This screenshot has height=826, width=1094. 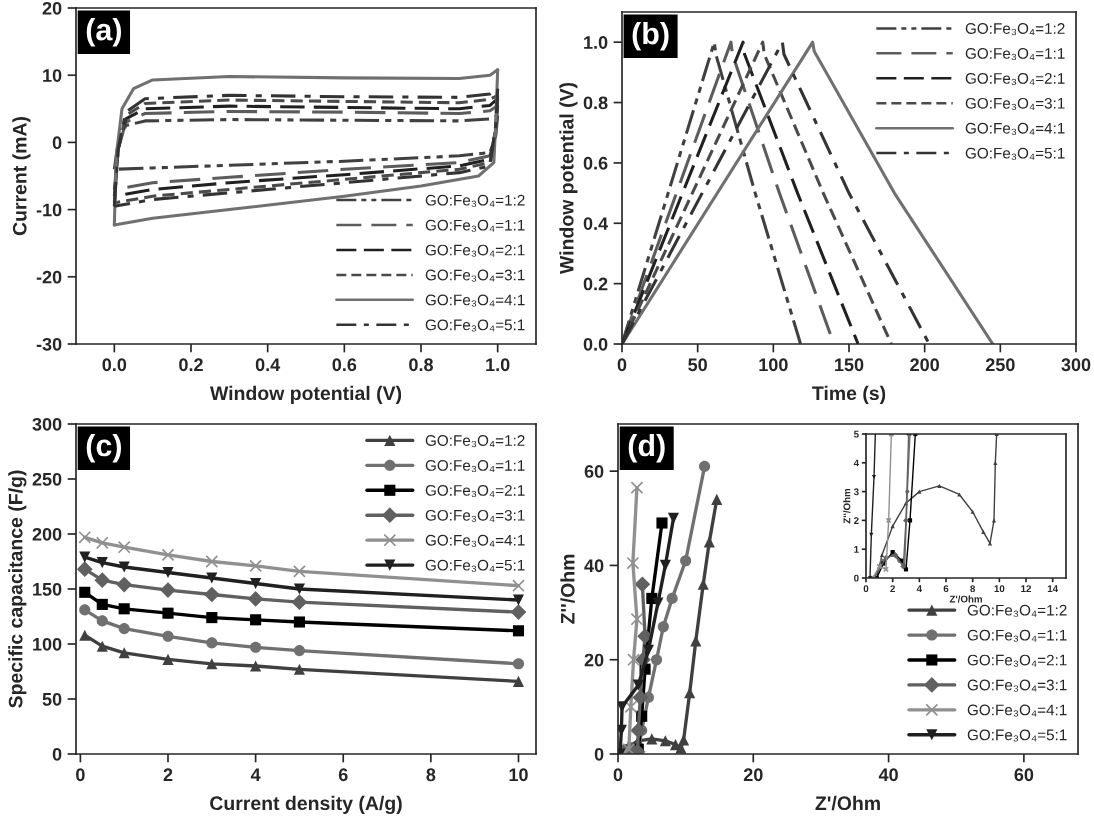 What do you see at coordinates (595, 103) in the screenshot?
I see `y-tick-label: 0.8` at bounding box center [595, 103].